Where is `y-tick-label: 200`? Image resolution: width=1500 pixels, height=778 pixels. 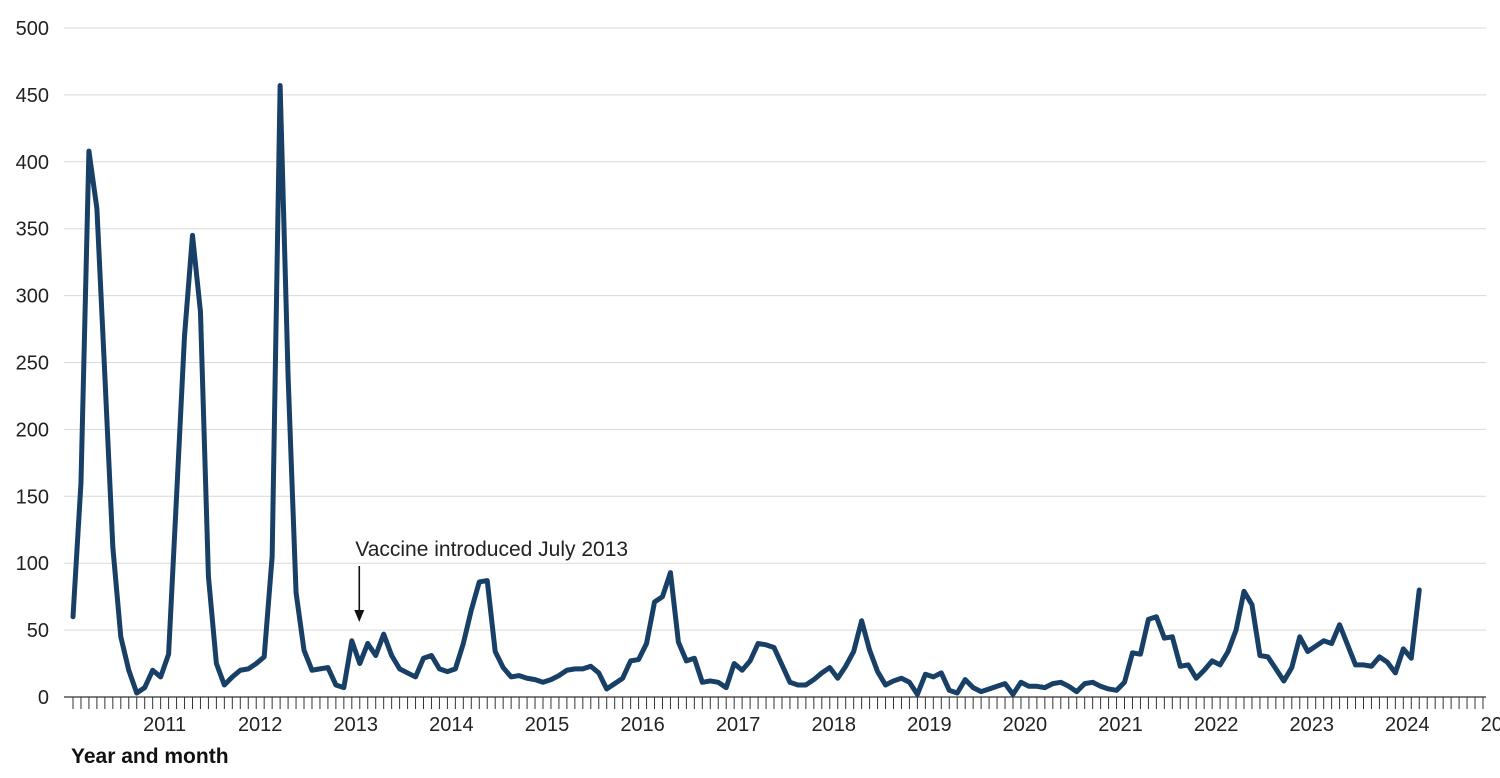 y-tick-label: 200 is located at coordinates (32, 430).